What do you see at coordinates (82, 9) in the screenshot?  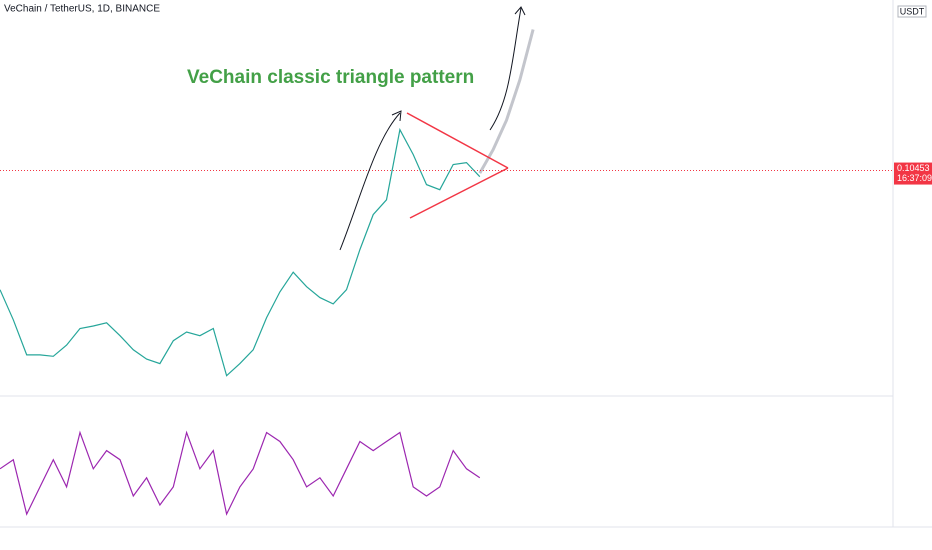 I see `chart-title: VeChain / TetherUS, 1D, BINANCE` at bounding box center [82, 9].